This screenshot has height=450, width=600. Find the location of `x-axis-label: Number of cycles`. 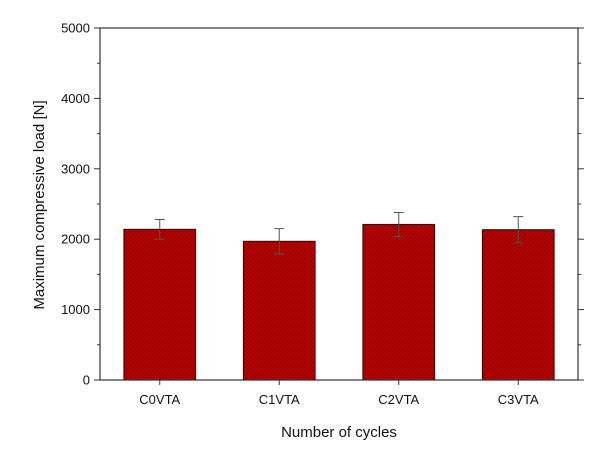

x-axis-label: Number of cycles is located at coordinates (339, 432).